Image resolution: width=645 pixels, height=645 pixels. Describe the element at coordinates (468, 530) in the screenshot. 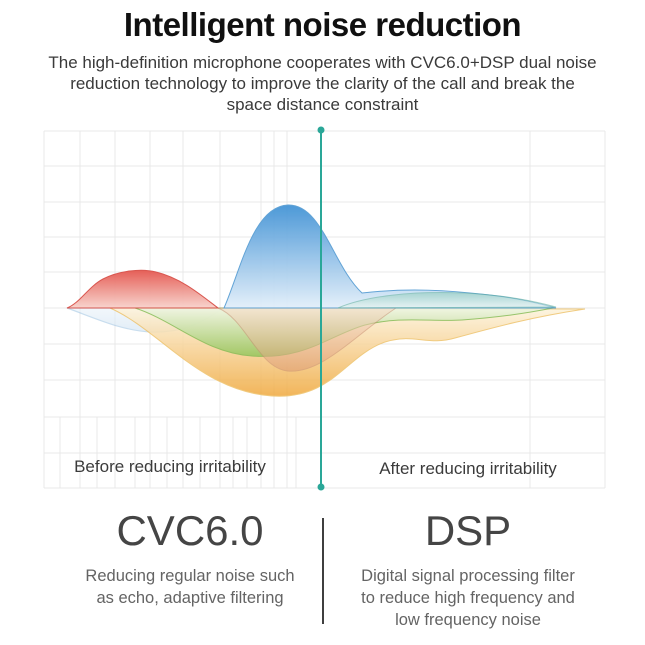

I see `dsp-title: DSP` at that location.